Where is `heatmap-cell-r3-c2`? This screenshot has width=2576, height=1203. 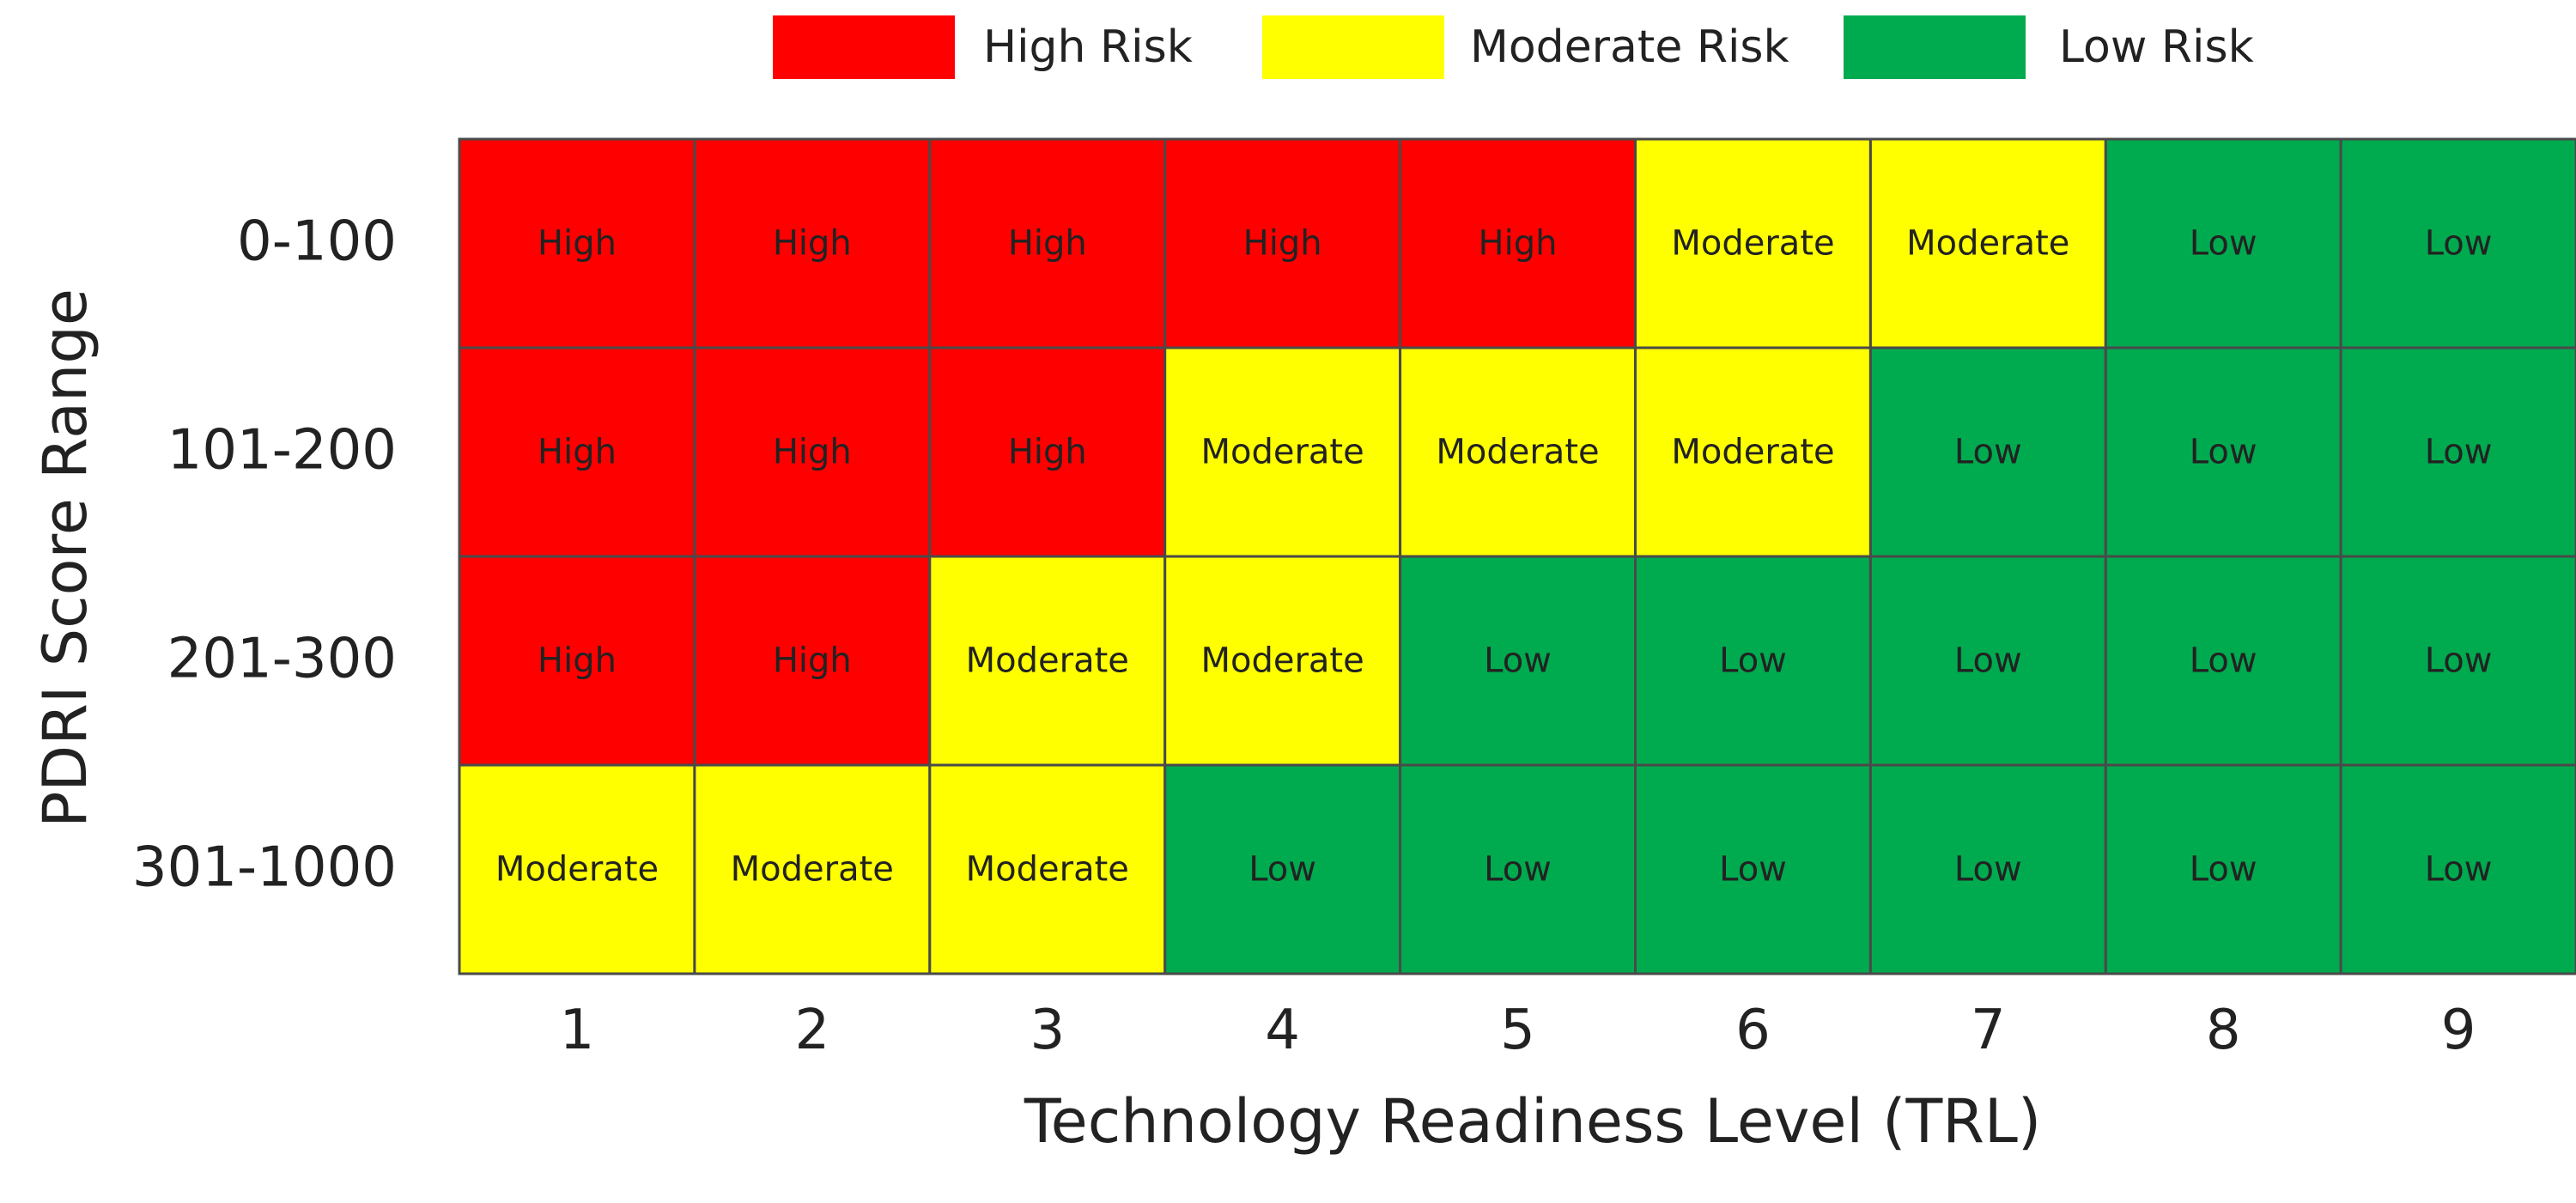
heatmap-cell-r3-c2 is located at coordinates (812, 661).